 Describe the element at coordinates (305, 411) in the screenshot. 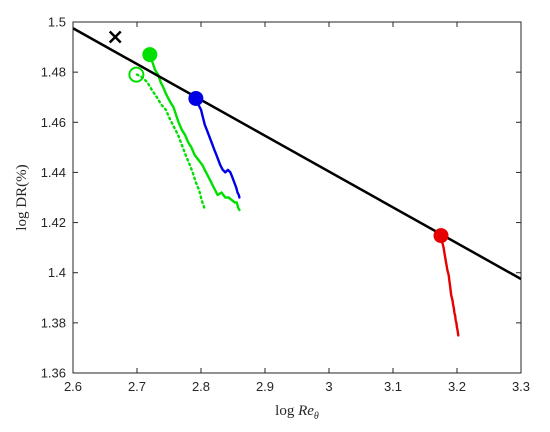

I see `x-axis-label-var: Re` at that location.